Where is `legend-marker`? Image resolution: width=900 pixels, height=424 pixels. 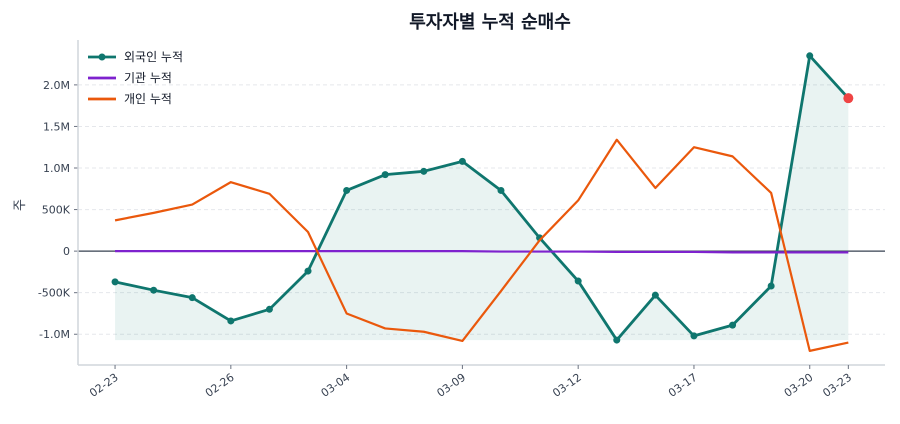 legend-marker is located at coordinates (102, 57).